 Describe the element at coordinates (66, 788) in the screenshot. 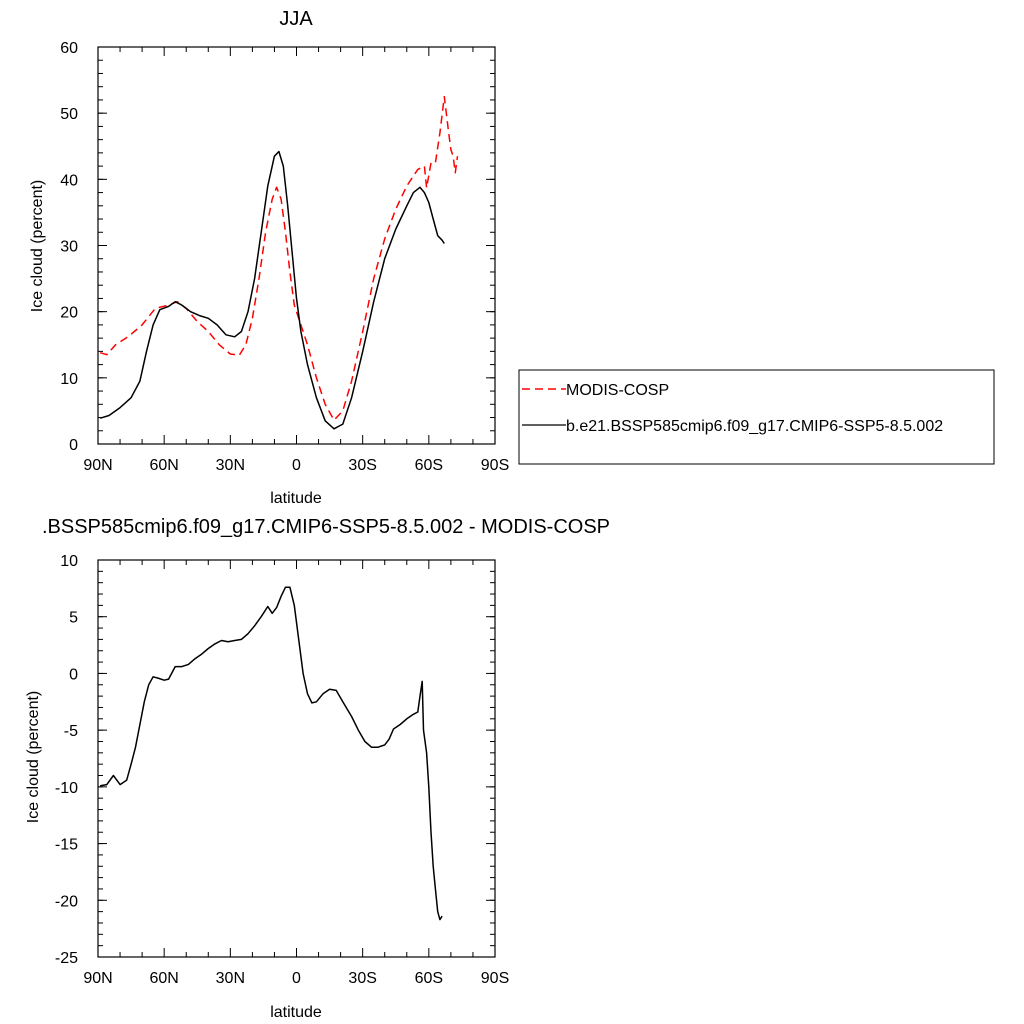

I see `y-tick-label: -10` at that location.